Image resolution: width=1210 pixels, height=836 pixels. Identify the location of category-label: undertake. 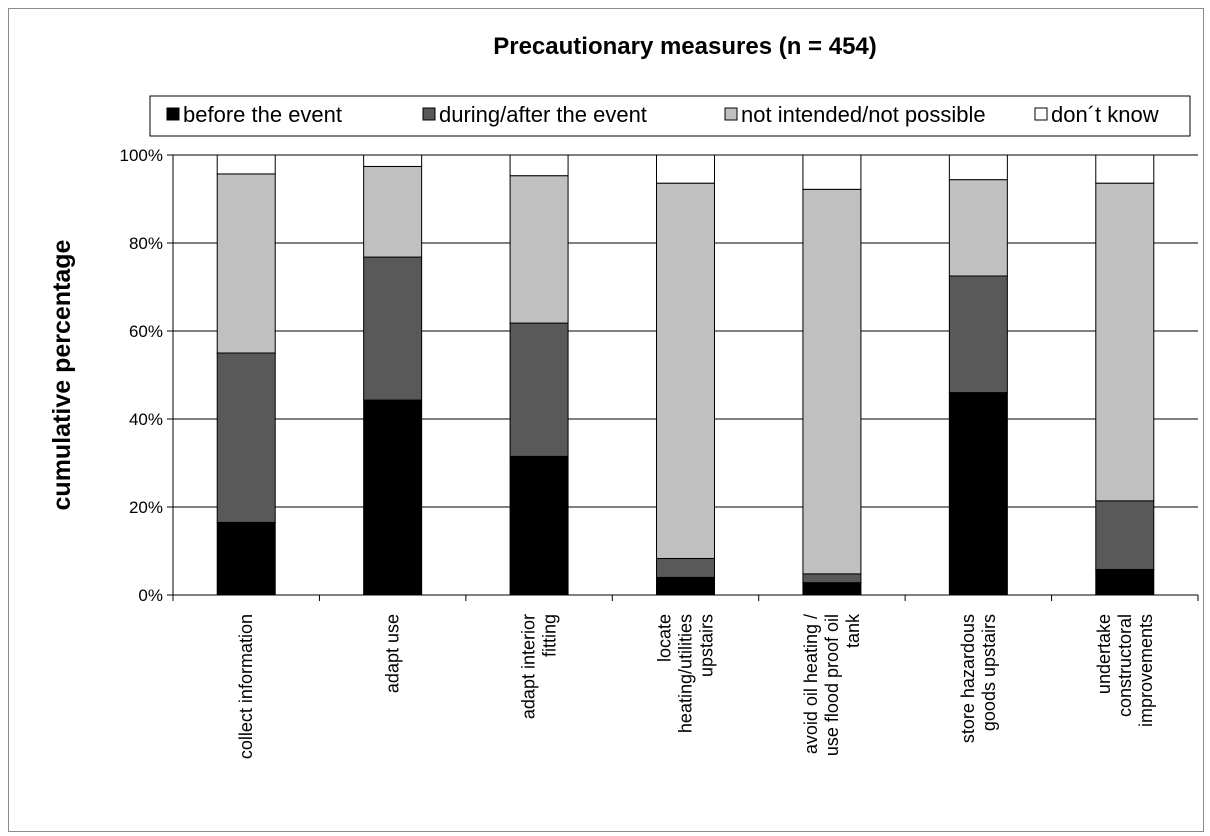
(1104, 654).